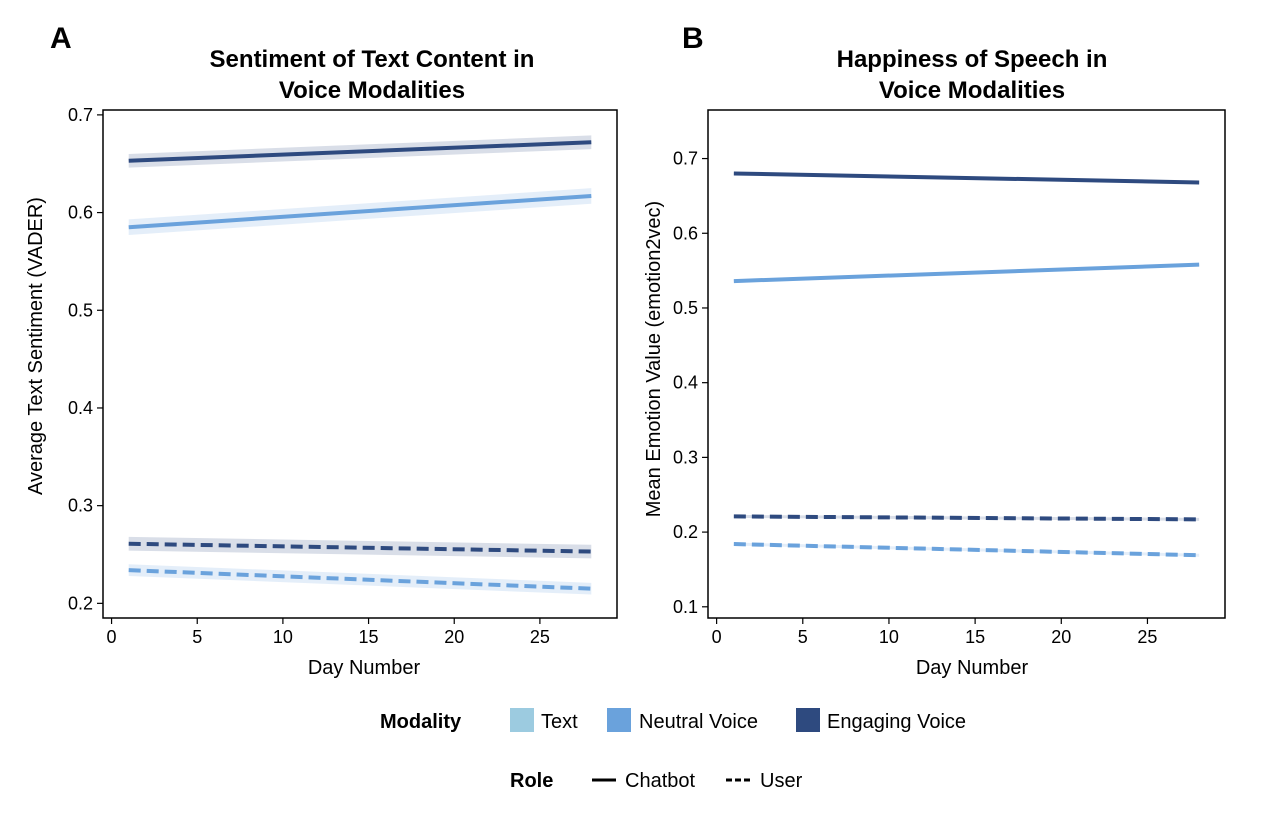 This screenshot has width=1262, height=825. What do you see at coordinates (685, 159) in the screenshot?
I see `chart-b-y-tick-label: 0.7` at bounding box center [685, 159].